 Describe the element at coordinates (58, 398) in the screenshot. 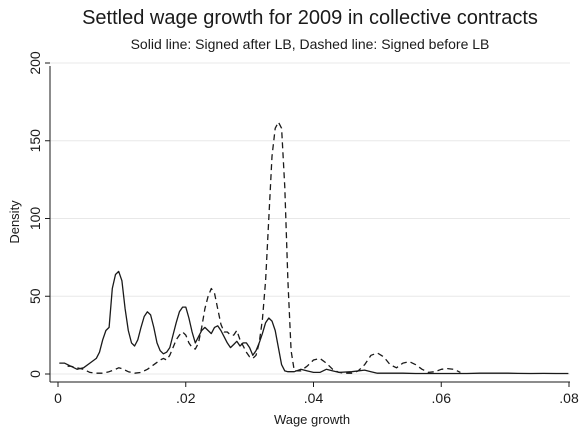

I see `x-tick-label: 0` at that location.